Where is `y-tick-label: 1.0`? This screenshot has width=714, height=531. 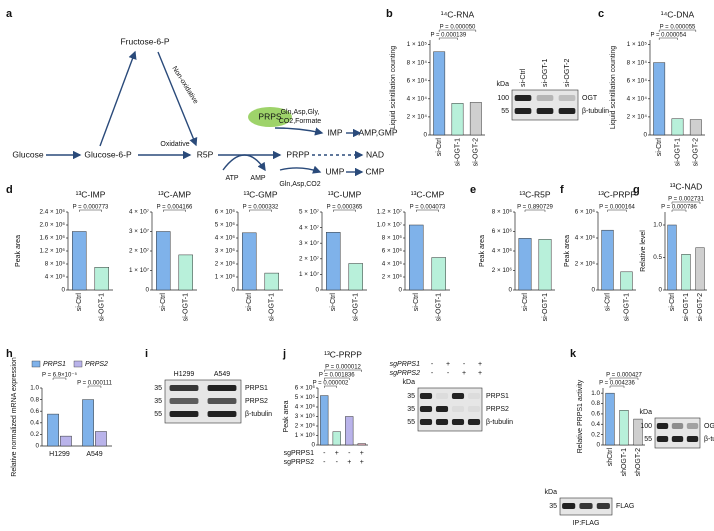 y-tick-label: 1.0 is located at coordinates (657, 225).